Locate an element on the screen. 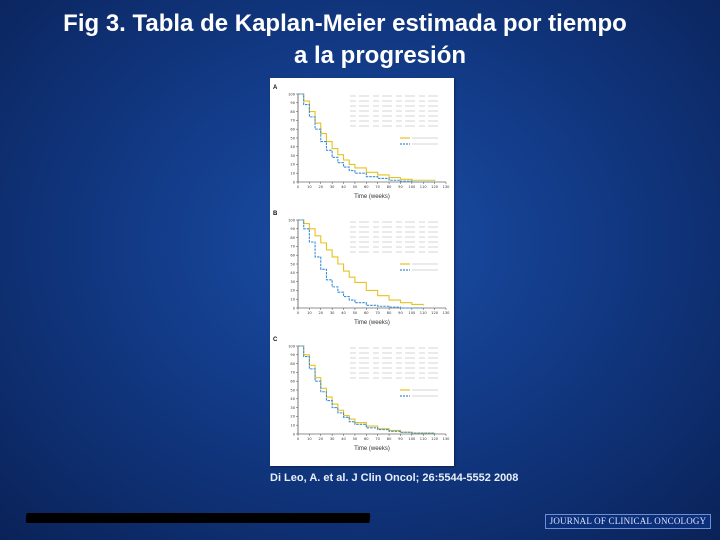 This screenshot has height=540, width=720. km-curve-B-placebo is located at coordinates (361, 264).